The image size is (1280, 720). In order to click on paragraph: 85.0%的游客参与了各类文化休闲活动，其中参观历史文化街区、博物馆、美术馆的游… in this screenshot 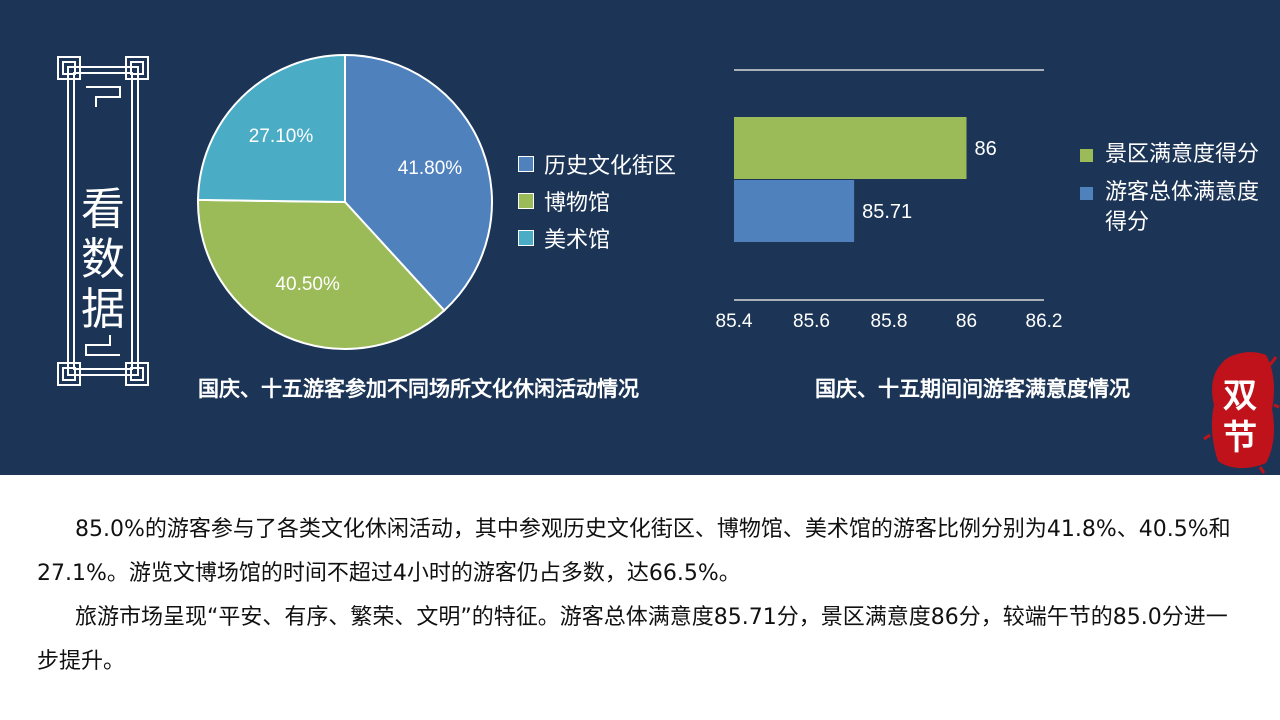, I will do `click(634, 551)`.